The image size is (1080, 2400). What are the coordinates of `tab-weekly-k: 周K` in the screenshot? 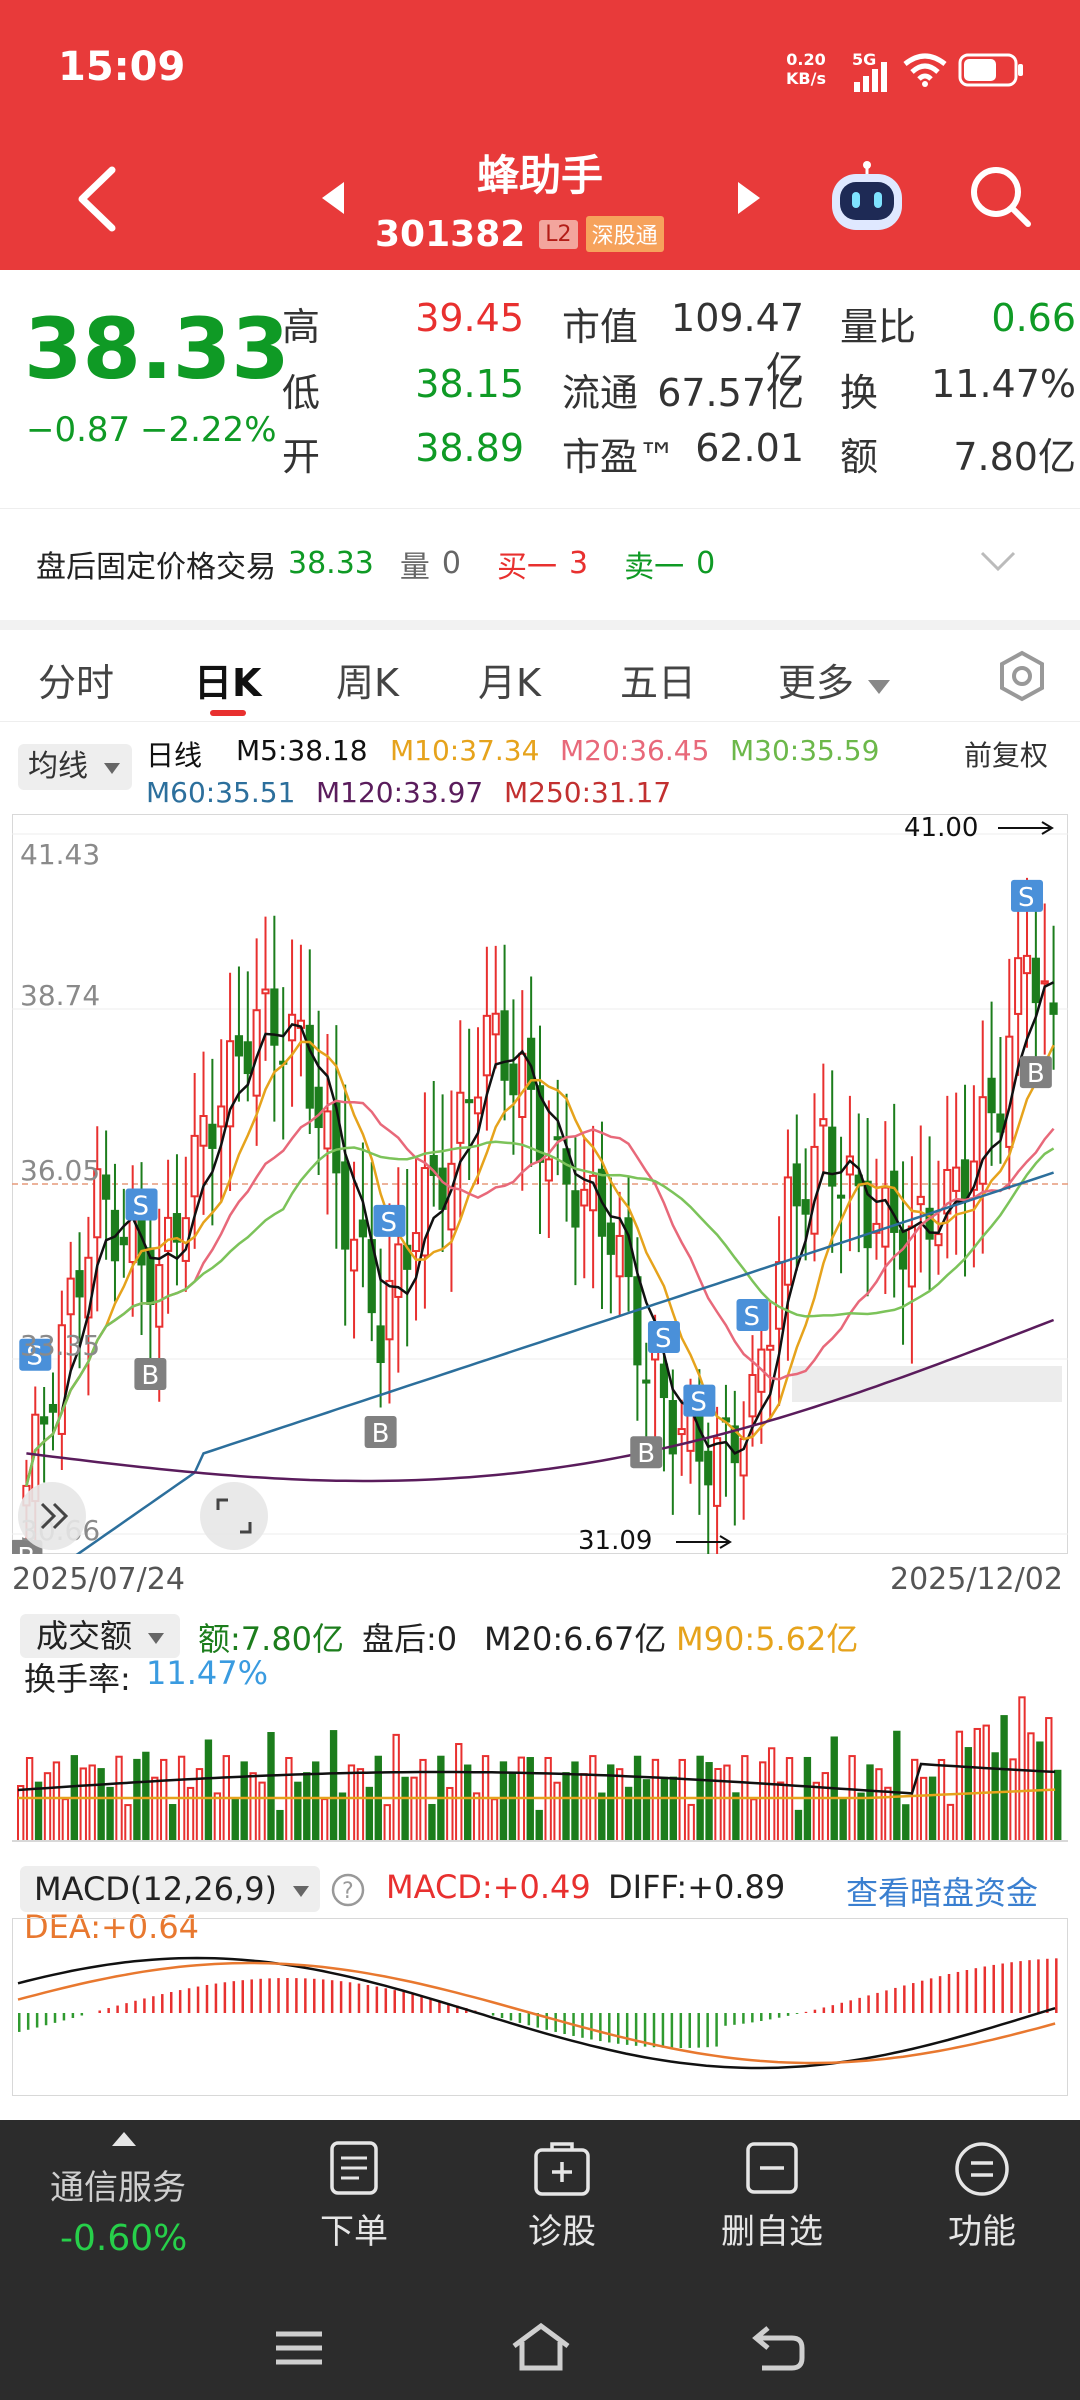 It's located at (367, 683).